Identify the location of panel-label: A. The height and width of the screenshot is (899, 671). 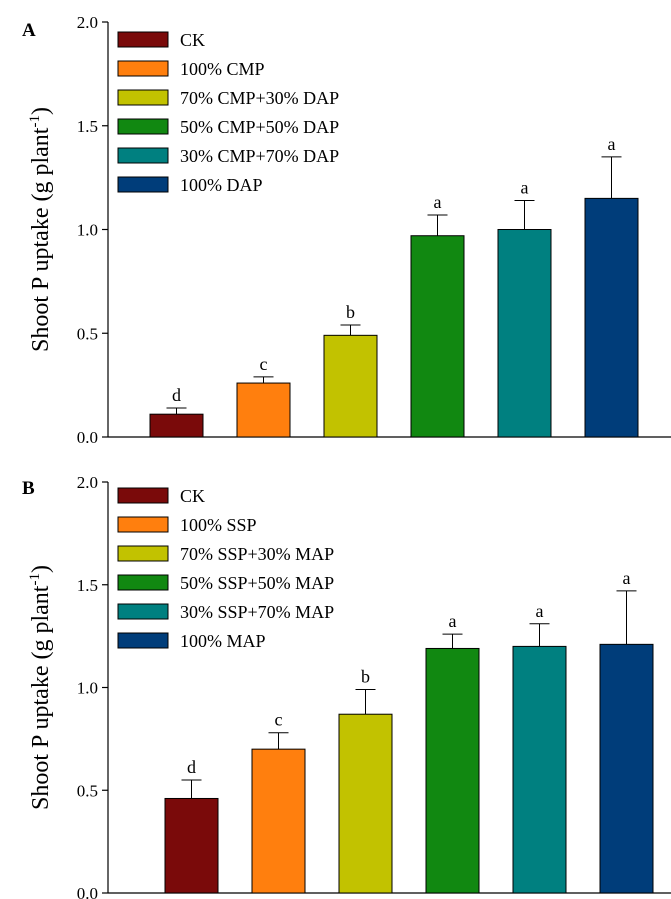
(29, 30).